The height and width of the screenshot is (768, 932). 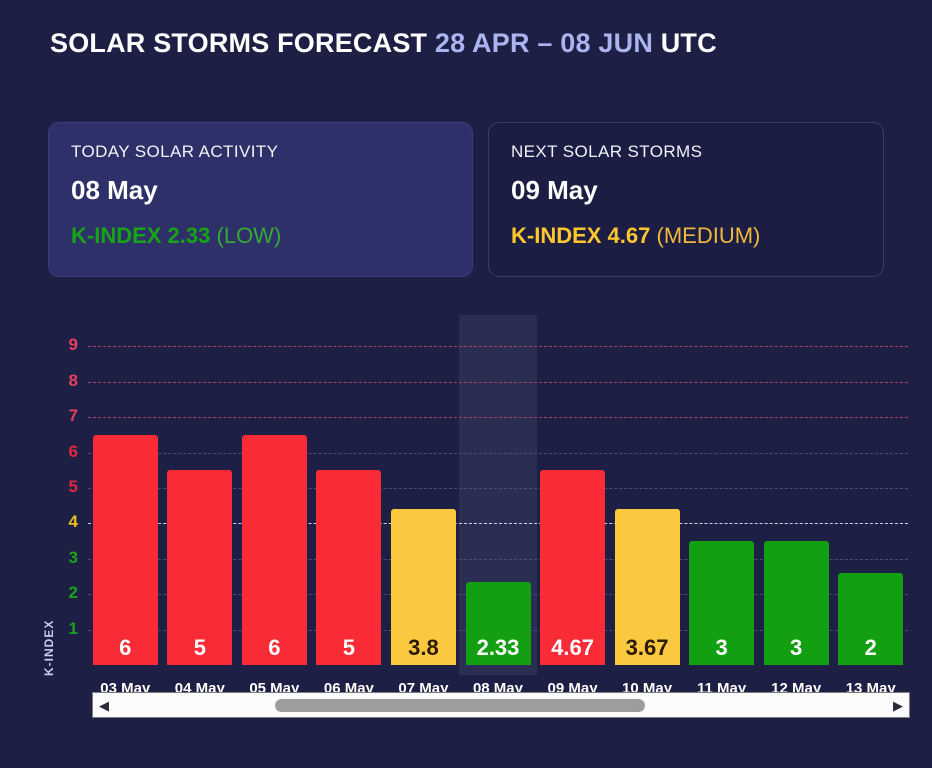 I want to click on chart-horizontal-scrollbar: ◀ ▶, so click(x=501, y=705).